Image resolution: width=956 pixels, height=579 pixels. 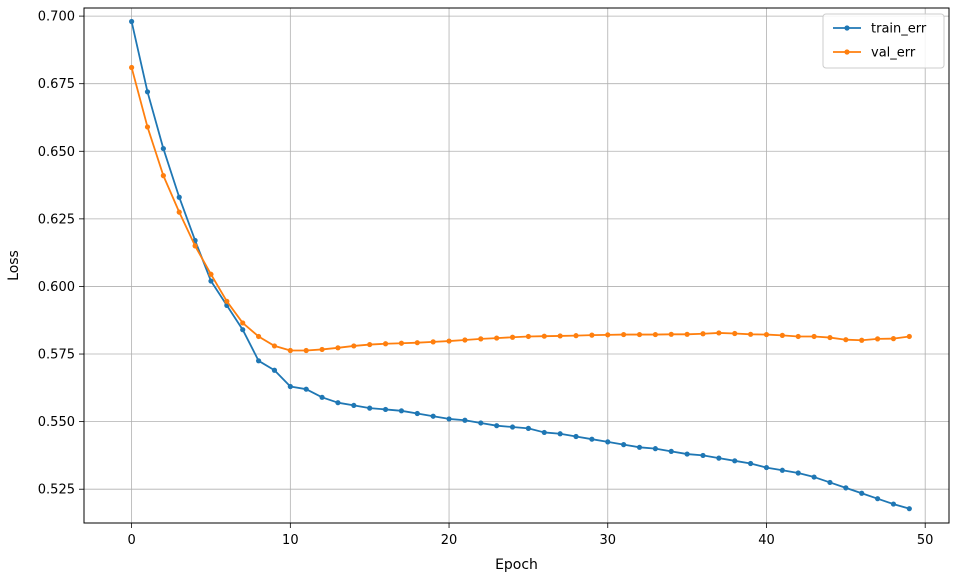 What do you see at coordinates (925, 540) in the screenshot?
I see `x-tick-label: 50` at bounding box center [925, 540].